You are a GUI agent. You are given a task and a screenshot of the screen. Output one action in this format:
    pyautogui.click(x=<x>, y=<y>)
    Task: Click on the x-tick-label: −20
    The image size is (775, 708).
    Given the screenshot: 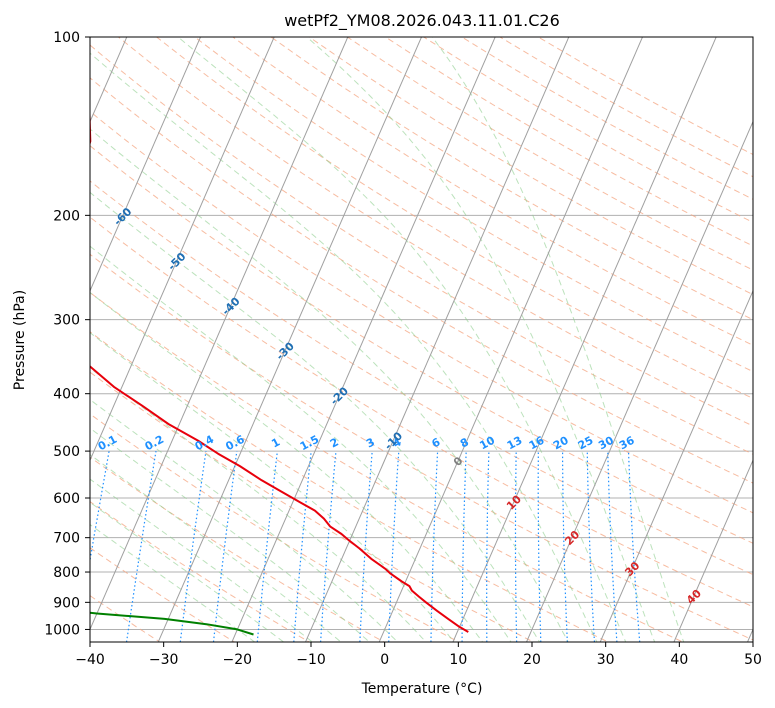 What is the action you would take?
    pyautogui.click(x=238, y=660)
    